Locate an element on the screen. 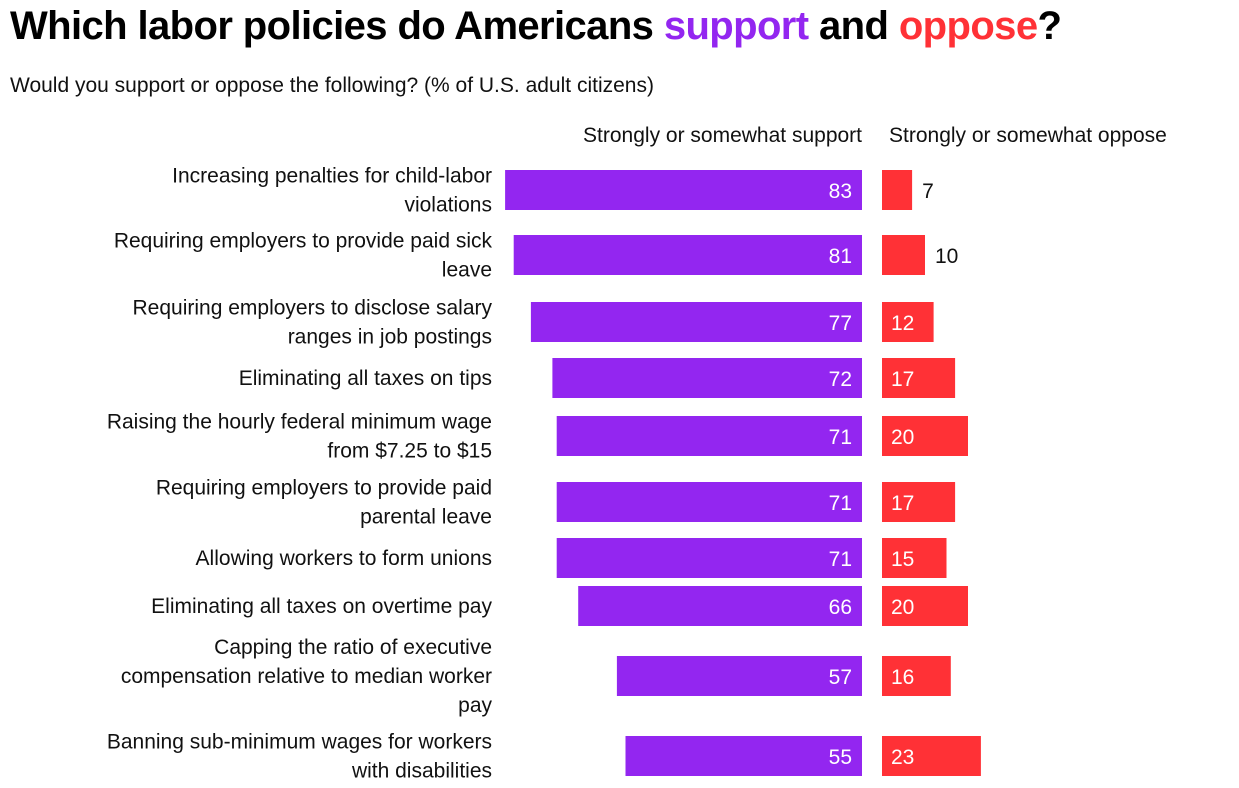  support-value-label: 81 is located at coordinates (840, 256).